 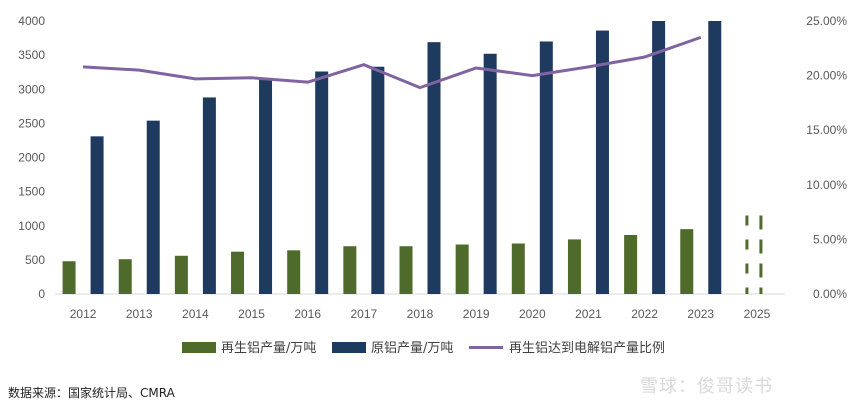 What do you see at coordinates (31, 55) in the screenshot?
I see `left-tick-label: 3500` at bounding box center [31, 55].